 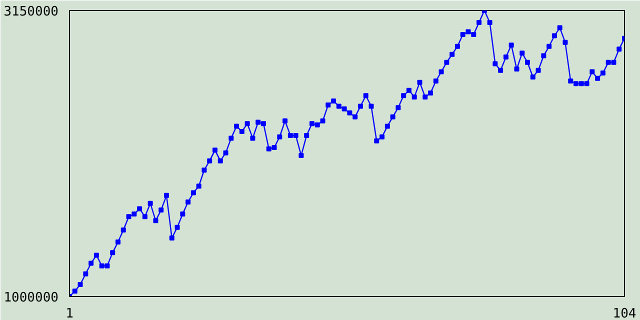 I want to click on y-tick-label: 3150000, so click(x=31, y=12).